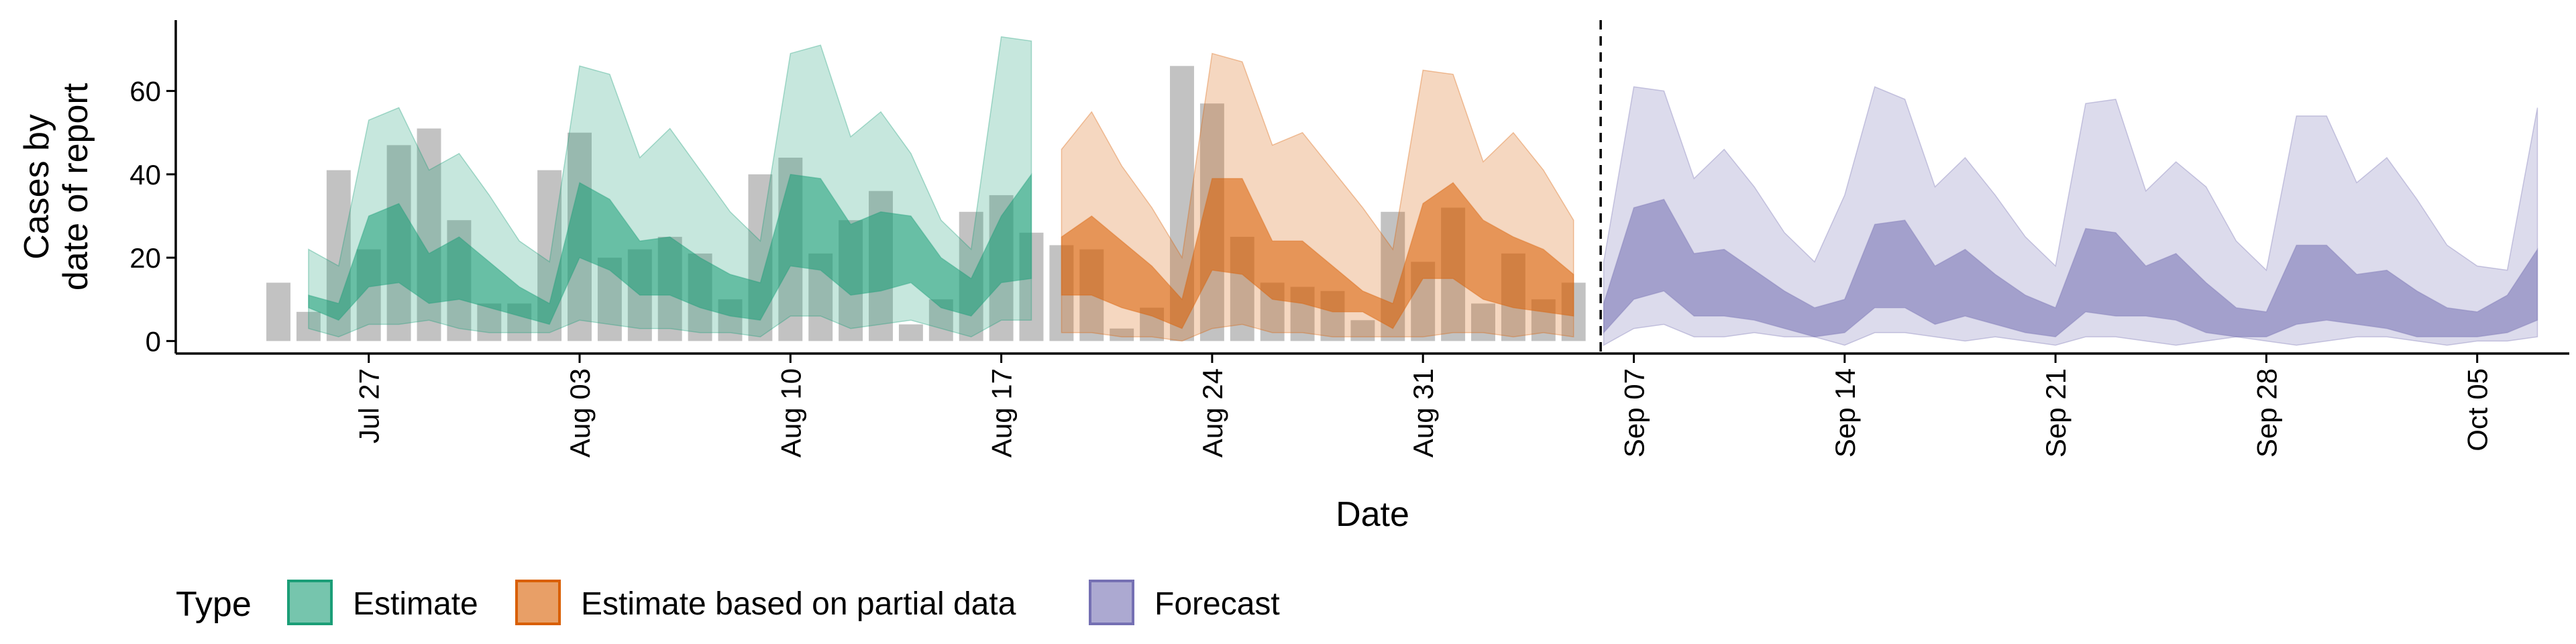 The height and width of the screenshot is (644, 2576). What do you see at coordinates (1845, 413) in the screenshot?
I see `x-tick-label: Sep 14` at bounding box center [1845, 413].